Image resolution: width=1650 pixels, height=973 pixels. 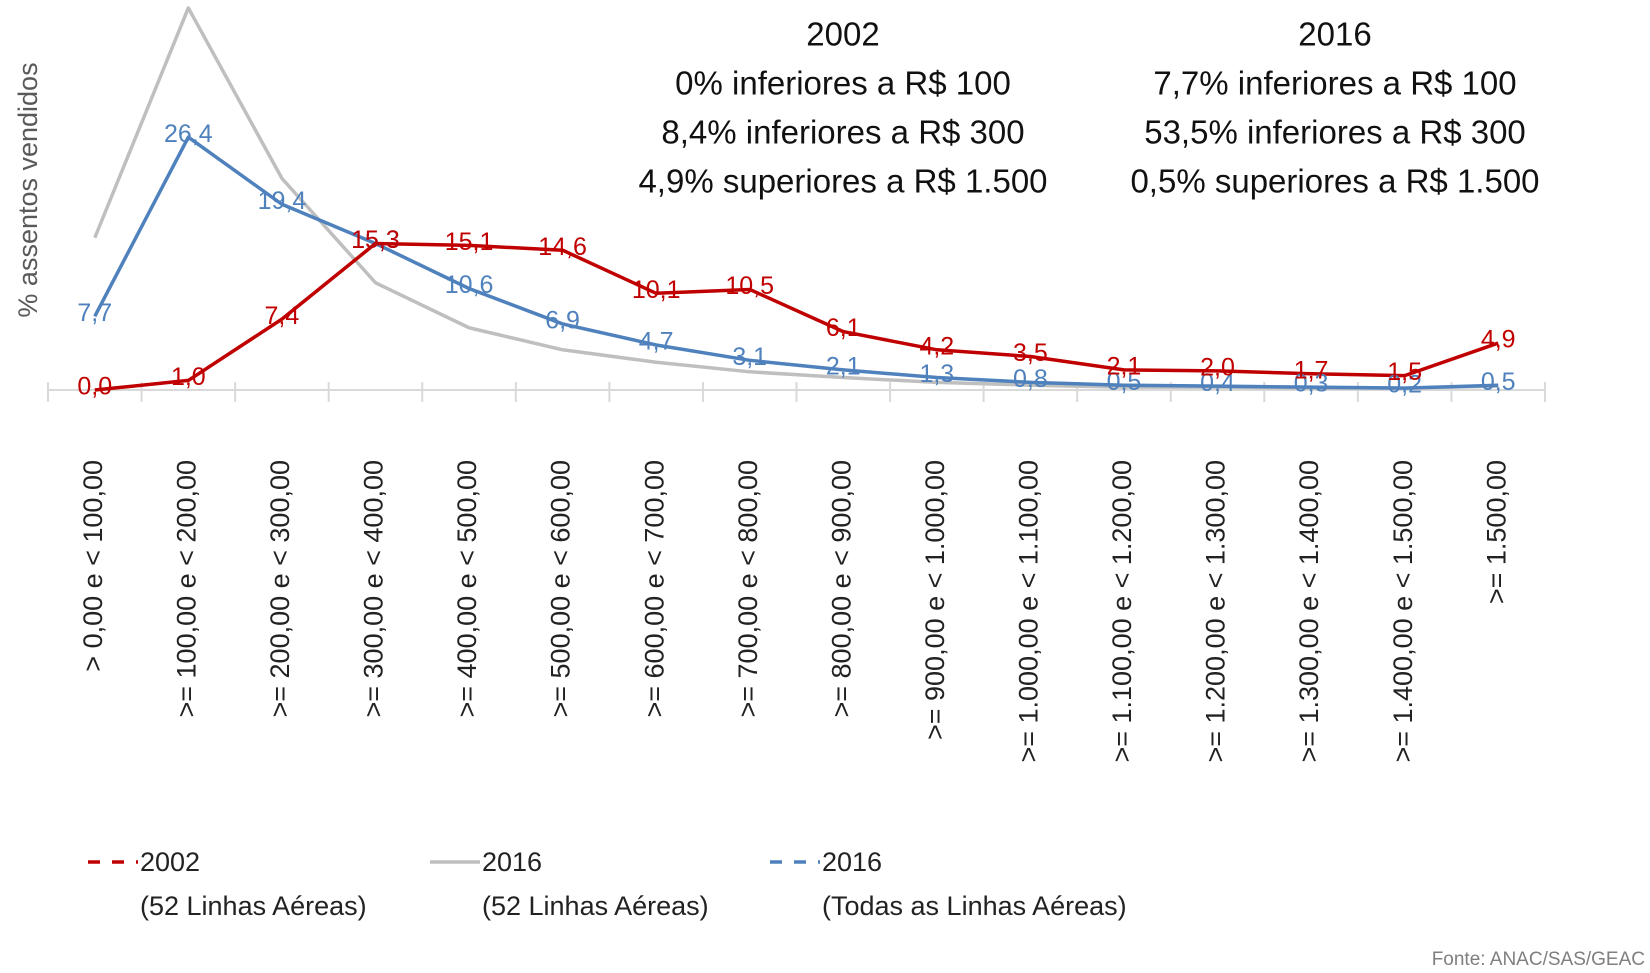 I want to click on annotation: 2002, so click(x=842, y=34).